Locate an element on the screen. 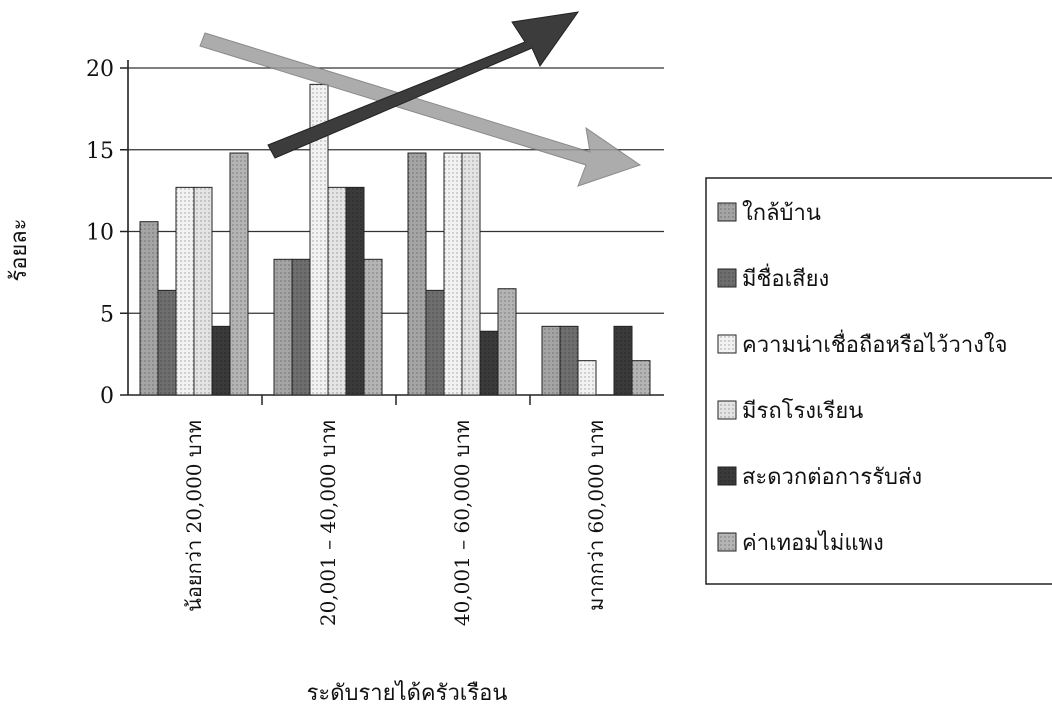 Image resolution: width=1052 pixels, height=710 pixels. y-tick-label: 20 is located at coordinates (100, 69).